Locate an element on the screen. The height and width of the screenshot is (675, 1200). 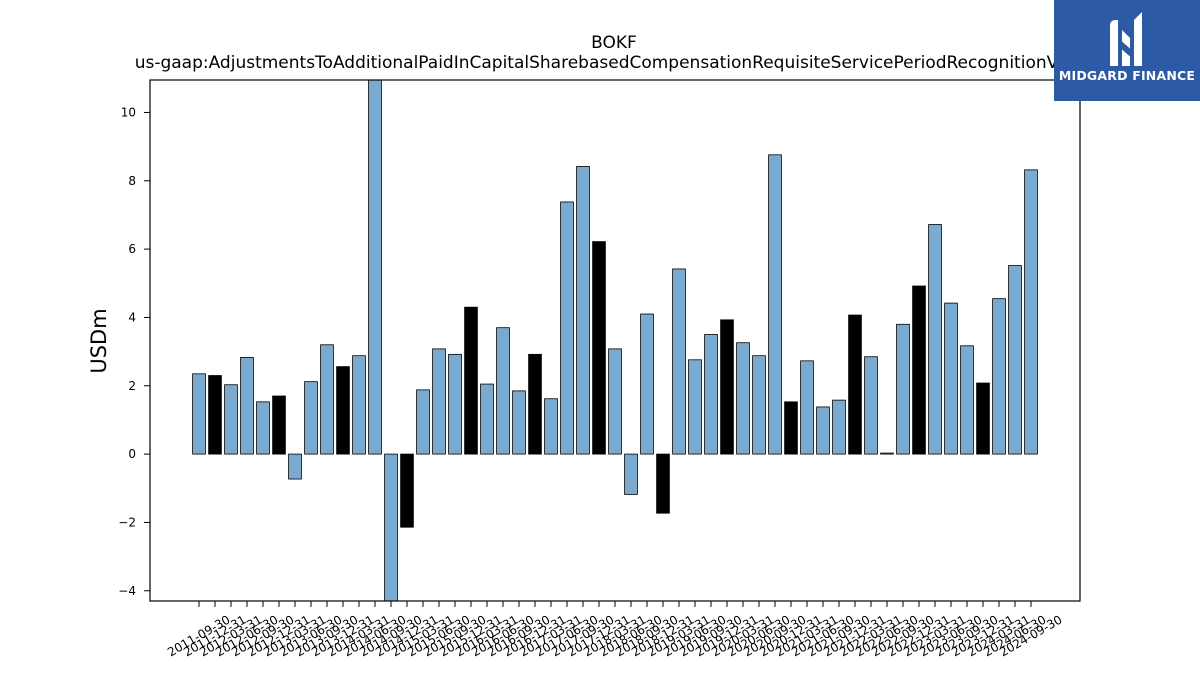
y-tick-label: 4 is located at coordinates (132, 317).